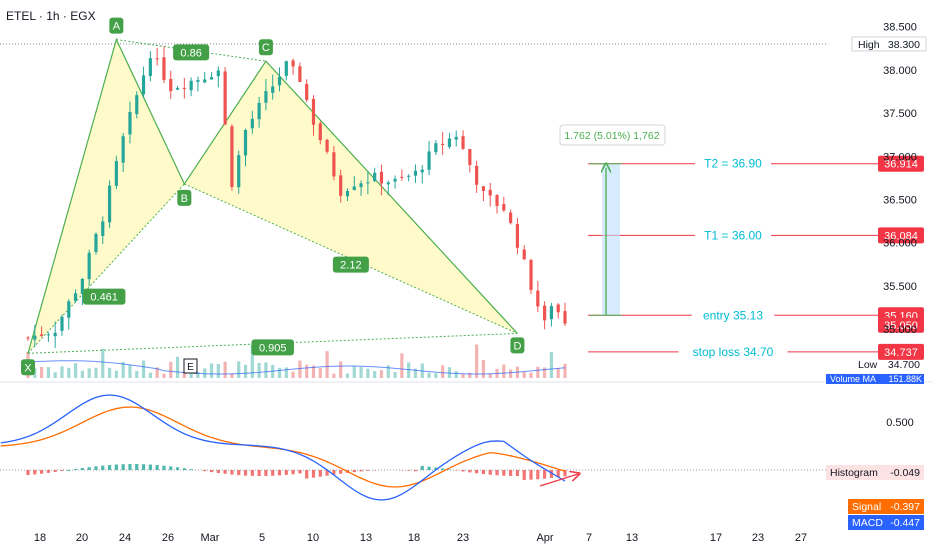  Describe the element at coordinates (900, 28) in the screenshot. I see `price-tick-label: 38.500` at that location.